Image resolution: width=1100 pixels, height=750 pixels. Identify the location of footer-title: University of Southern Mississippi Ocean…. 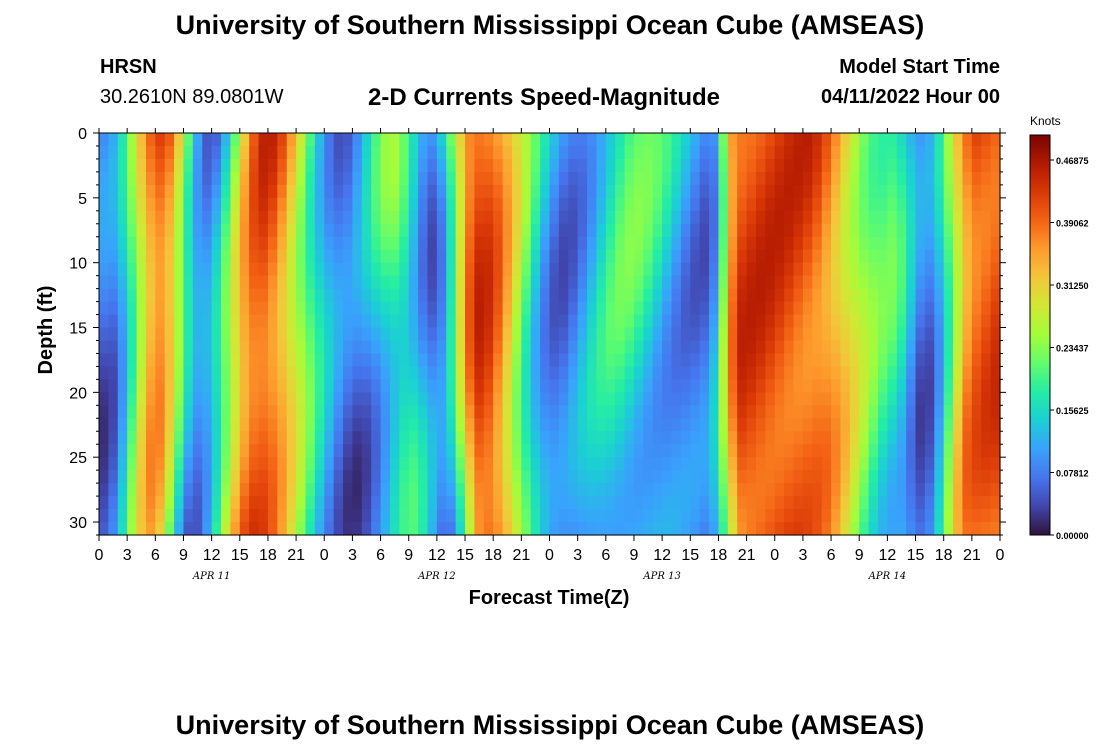
(550, 725).